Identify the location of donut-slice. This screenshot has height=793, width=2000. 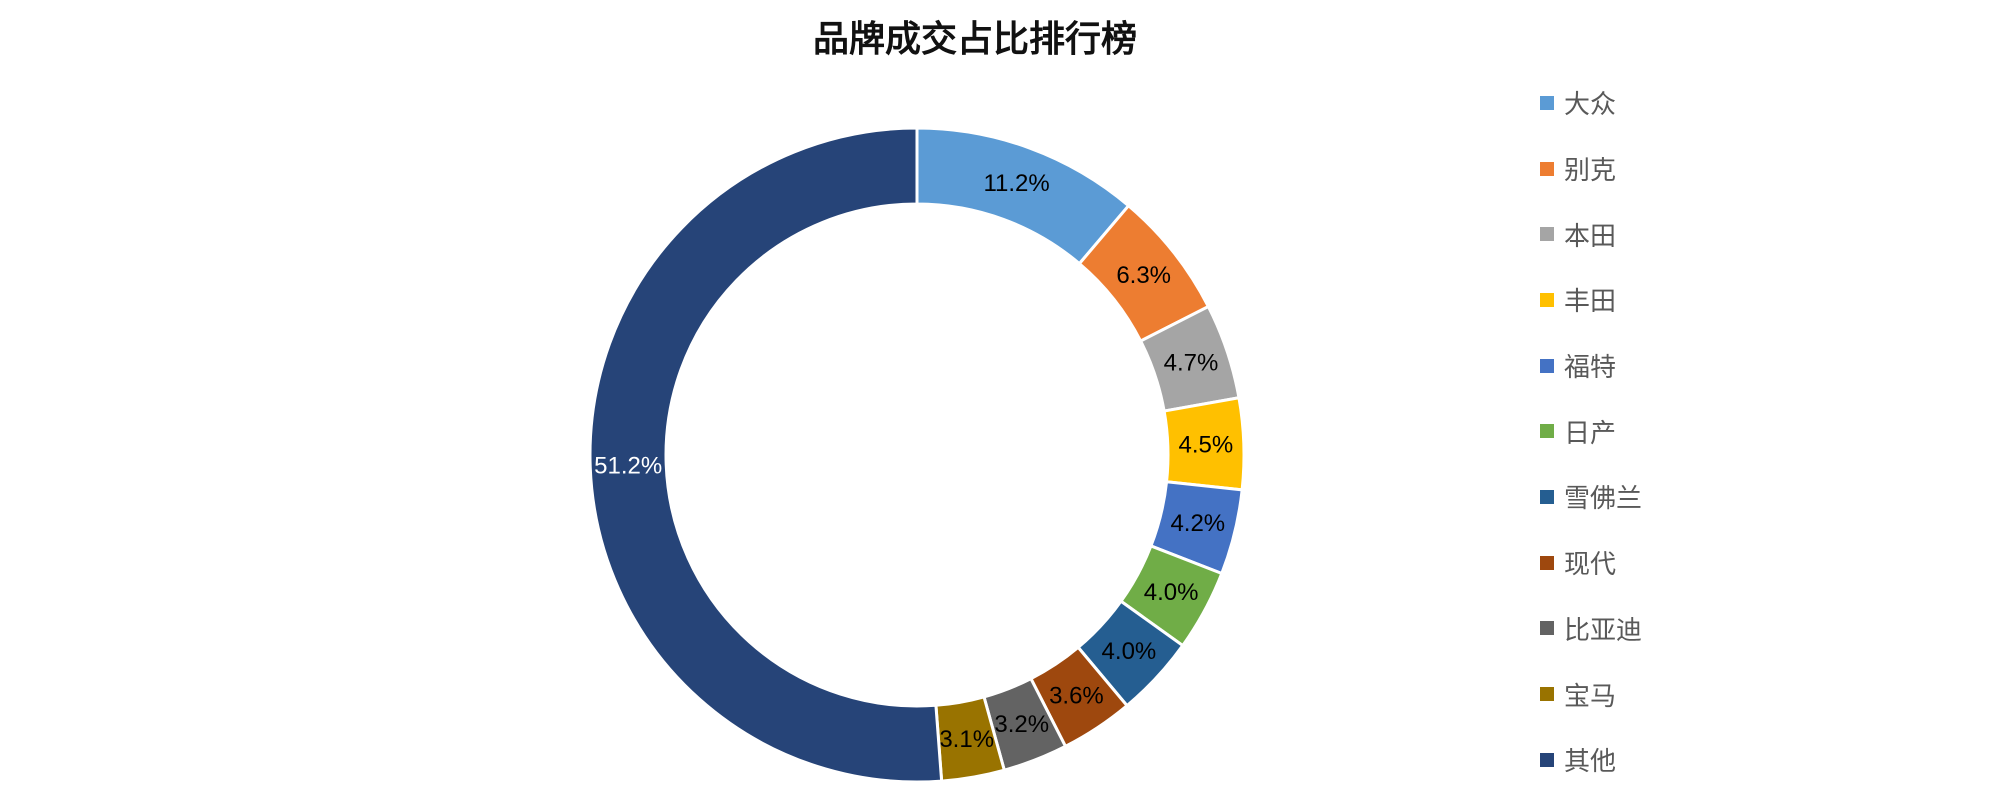
(766, 455).